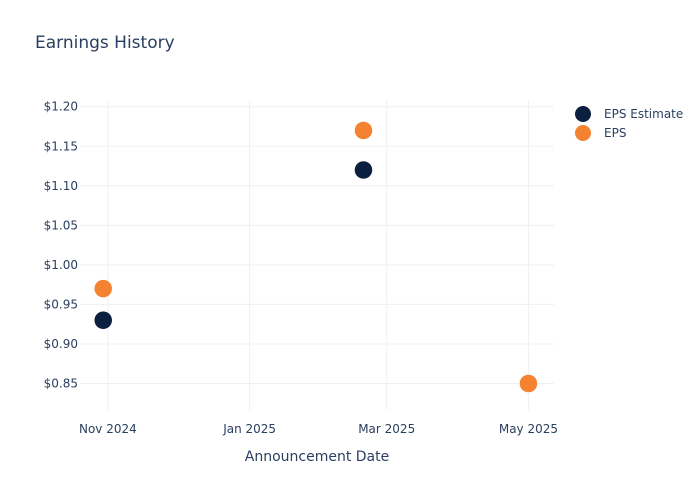 The height and width of the screenshot is (500, 700). Describe the element at coordinates (61, 186) in the screenshot. I see `y-tick-label: $1.10` at that location.